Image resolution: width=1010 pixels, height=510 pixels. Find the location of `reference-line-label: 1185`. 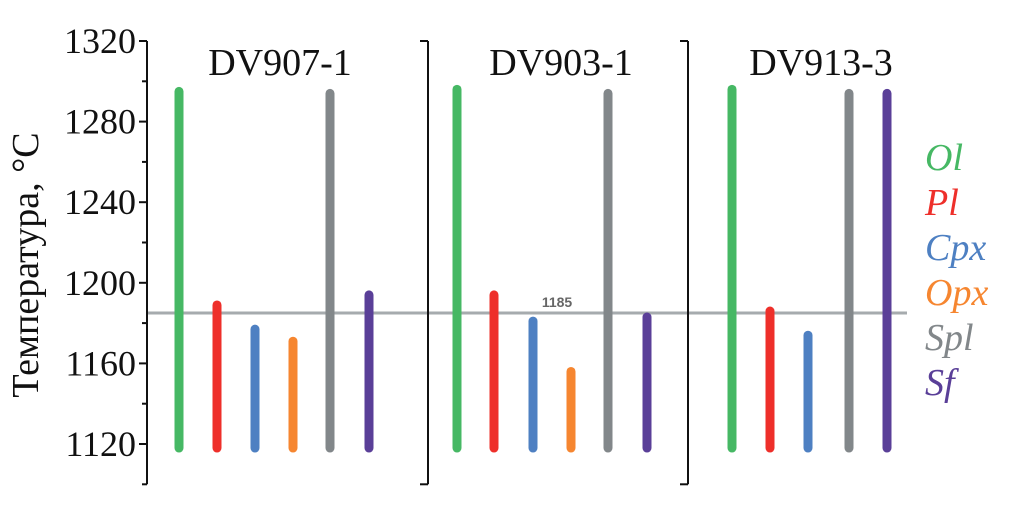

reference-line-label: 1185 is located at coordinates (557, 302).